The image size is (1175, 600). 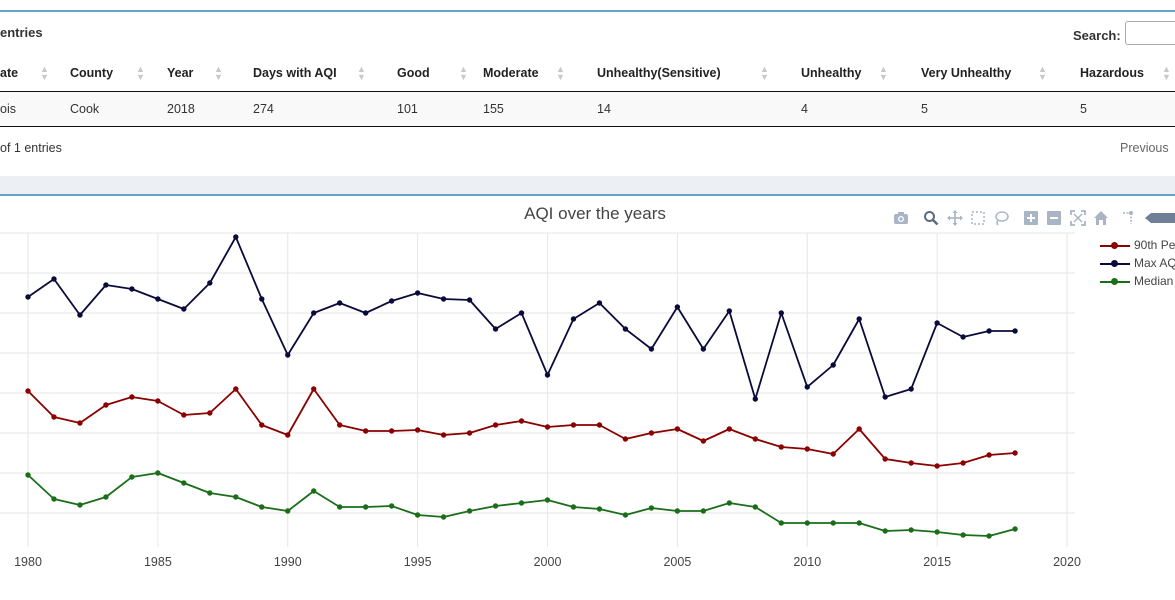 What do you see at coordinates (807, 562) in the screenshot?
I see `x-tick-label: 2010` at bounding box center [807, 562].